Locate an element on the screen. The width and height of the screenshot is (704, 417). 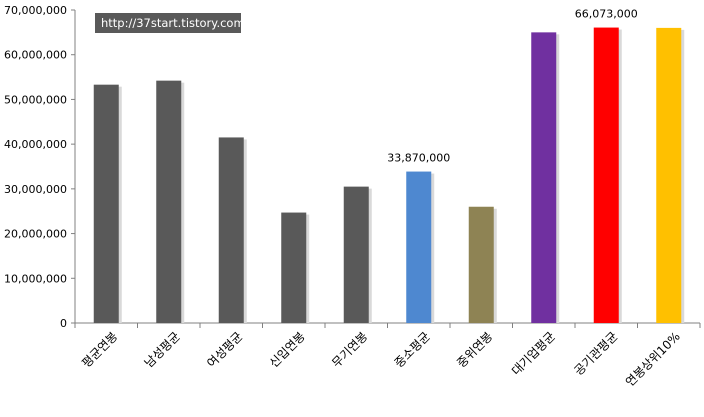
watermark-box is located at coordinates (168, 23).